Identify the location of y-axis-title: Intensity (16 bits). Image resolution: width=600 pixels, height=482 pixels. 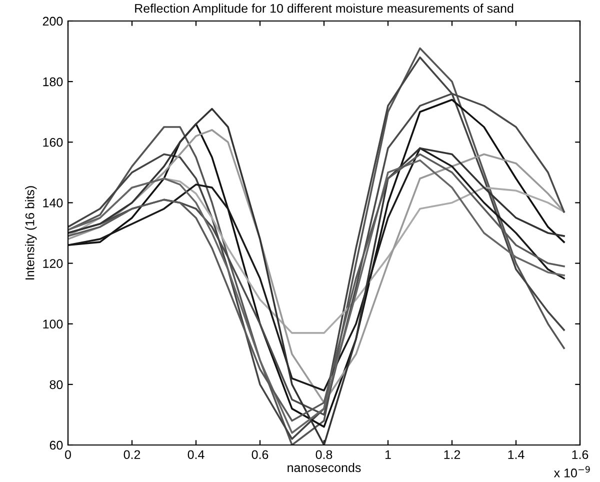
(31, 233).